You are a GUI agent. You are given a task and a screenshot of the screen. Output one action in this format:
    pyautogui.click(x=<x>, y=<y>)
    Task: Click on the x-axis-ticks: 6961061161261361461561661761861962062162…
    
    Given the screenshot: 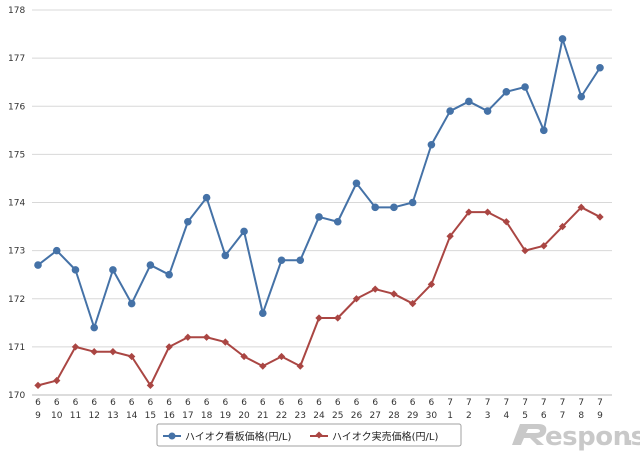 What is the action you would take?
    pyautogui.click(x=319, y=409)
    